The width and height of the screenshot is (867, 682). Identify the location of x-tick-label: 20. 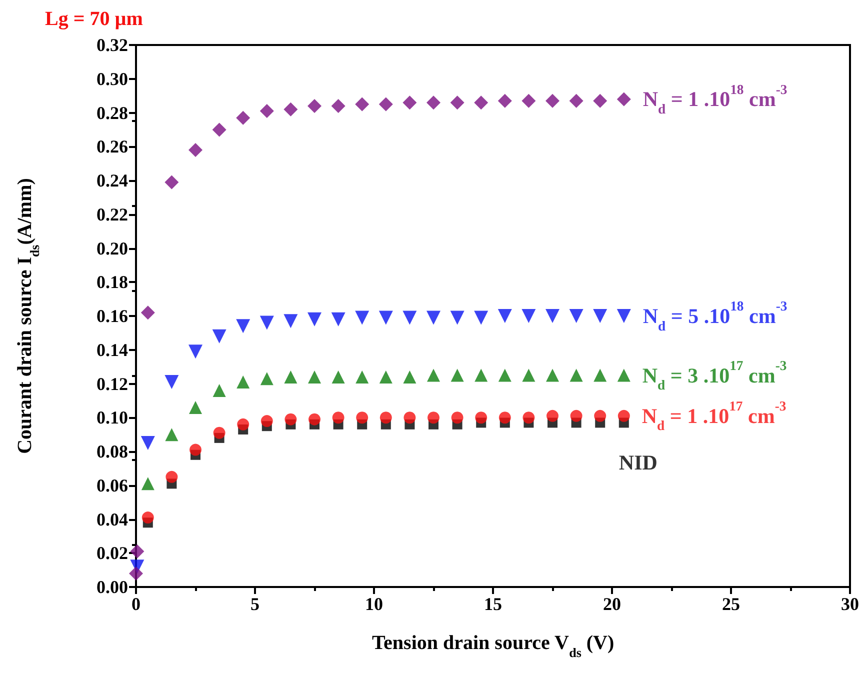
(612, 604).